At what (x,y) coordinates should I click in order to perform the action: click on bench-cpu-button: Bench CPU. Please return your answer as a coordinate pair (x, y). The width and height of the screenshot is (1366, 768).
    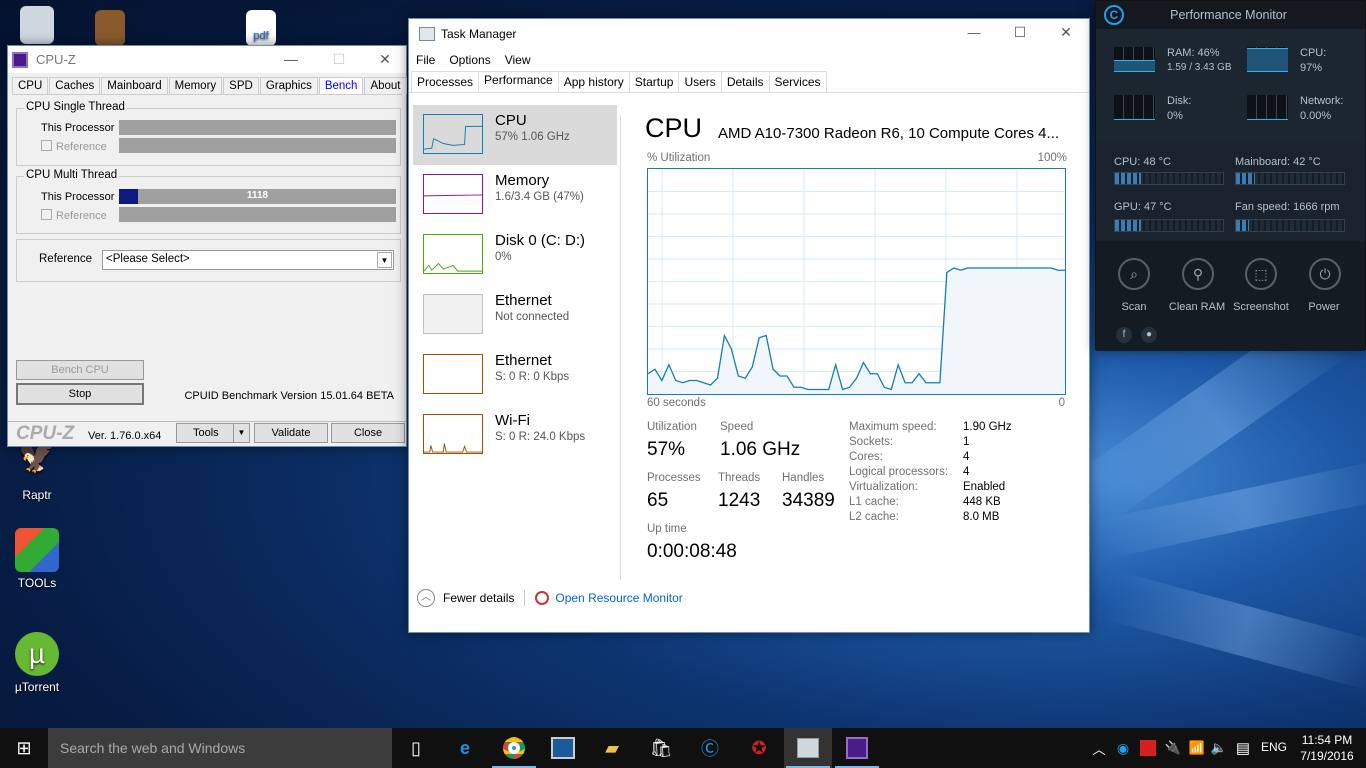
    Looking at the image, I should click on (80, 370).